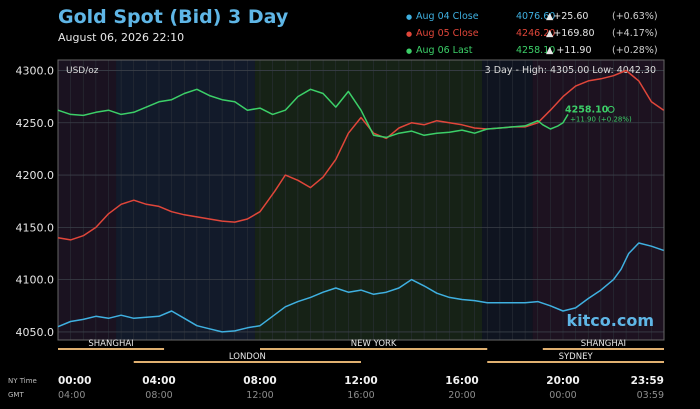 This screenshot has width=700, height=409. What do you see at coordinates (35, 280) in the screenshot?
I see `y-tick-label: 4100.0` at bounding box center [35, 280].